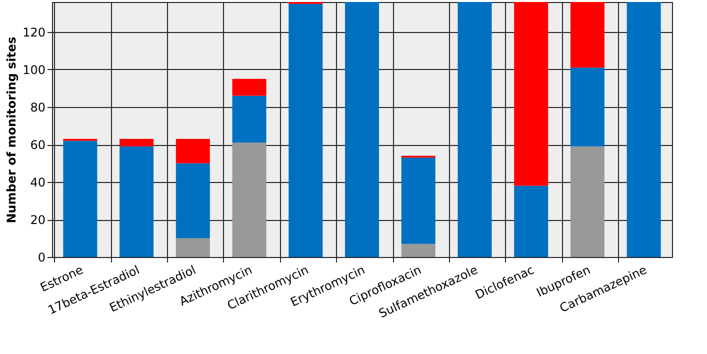 This screenshot has height=354, width=707. I want to click on y-axis-title: Number of monitoring sites, so click(11, 130).